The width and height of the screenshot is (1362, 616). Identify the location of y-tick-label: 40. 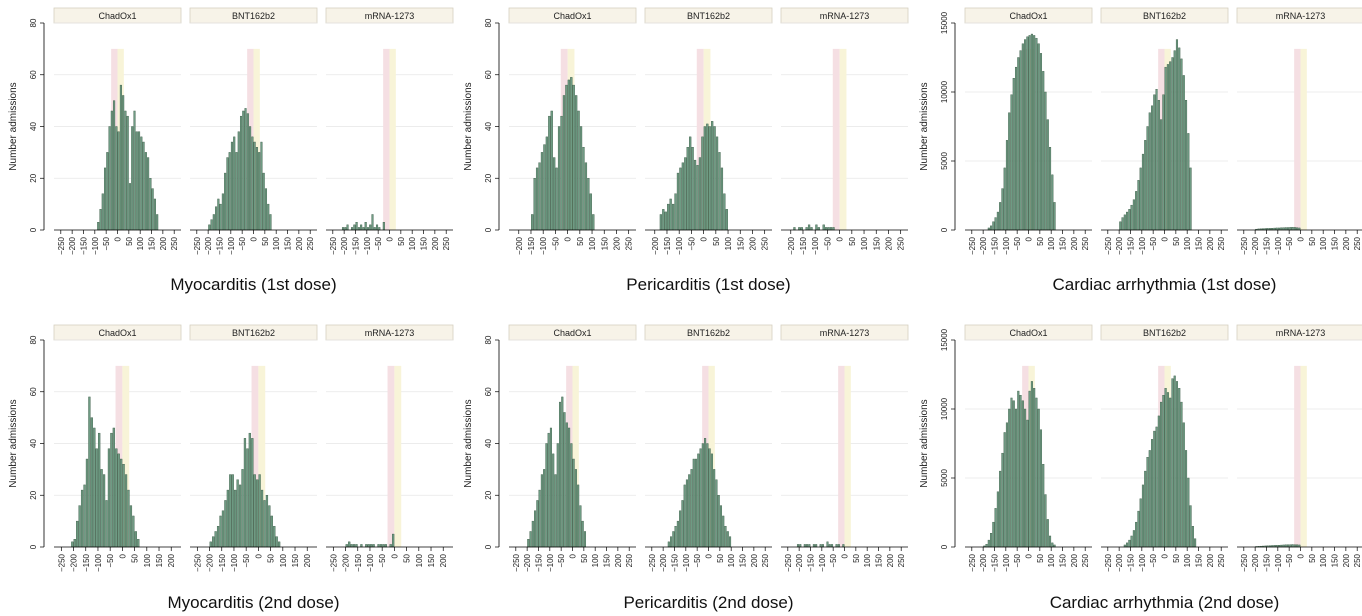
(488, 443).